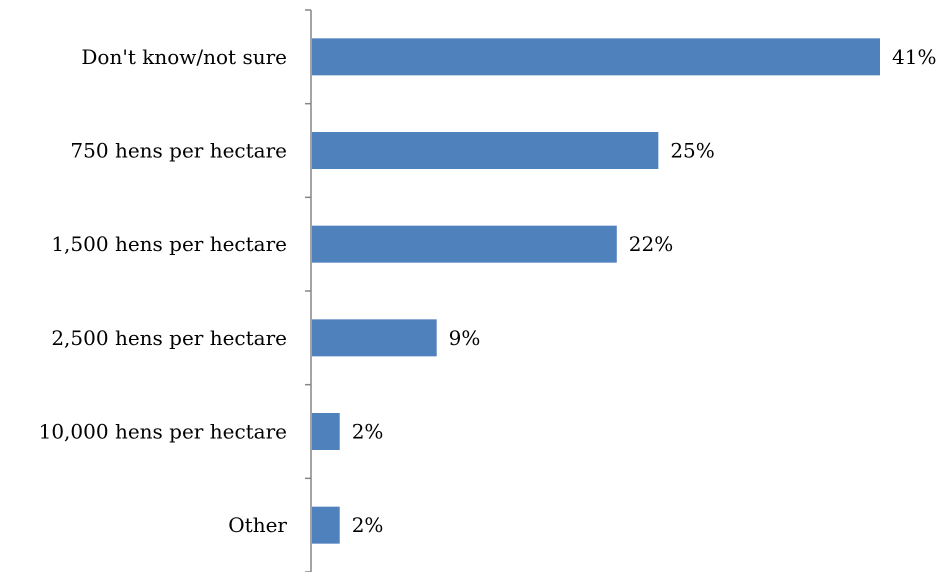 This screenshot has height=572, width=951. What do you see at coordinates (914, 57) in the screenshot?
I see `data-label: 41%` at bounding box center [914, 57].